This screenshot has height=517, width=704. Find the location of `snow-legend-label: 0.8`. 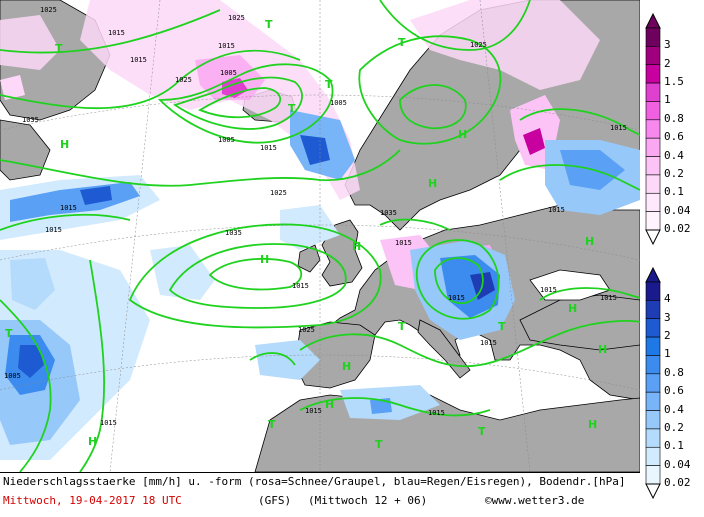

snow-legend-label: 0.8 is located at coordinates (674, 118).